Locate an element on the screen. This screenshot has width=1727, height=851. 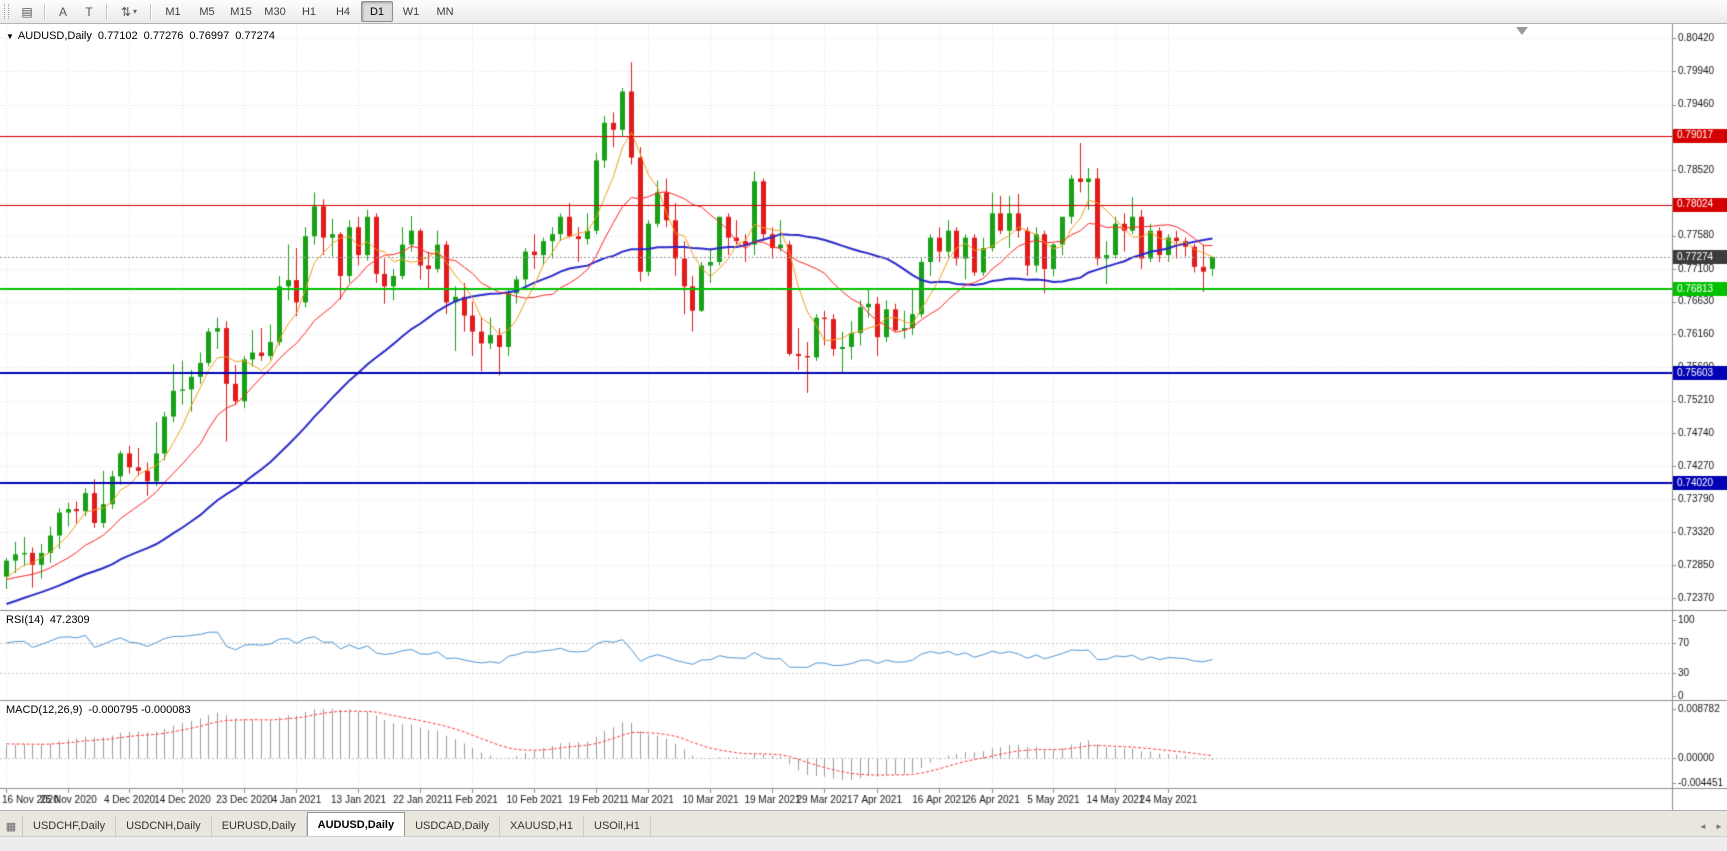
rsi-indicator-label: RSI(14) 47.2309 is located at coordinates (48, 620).